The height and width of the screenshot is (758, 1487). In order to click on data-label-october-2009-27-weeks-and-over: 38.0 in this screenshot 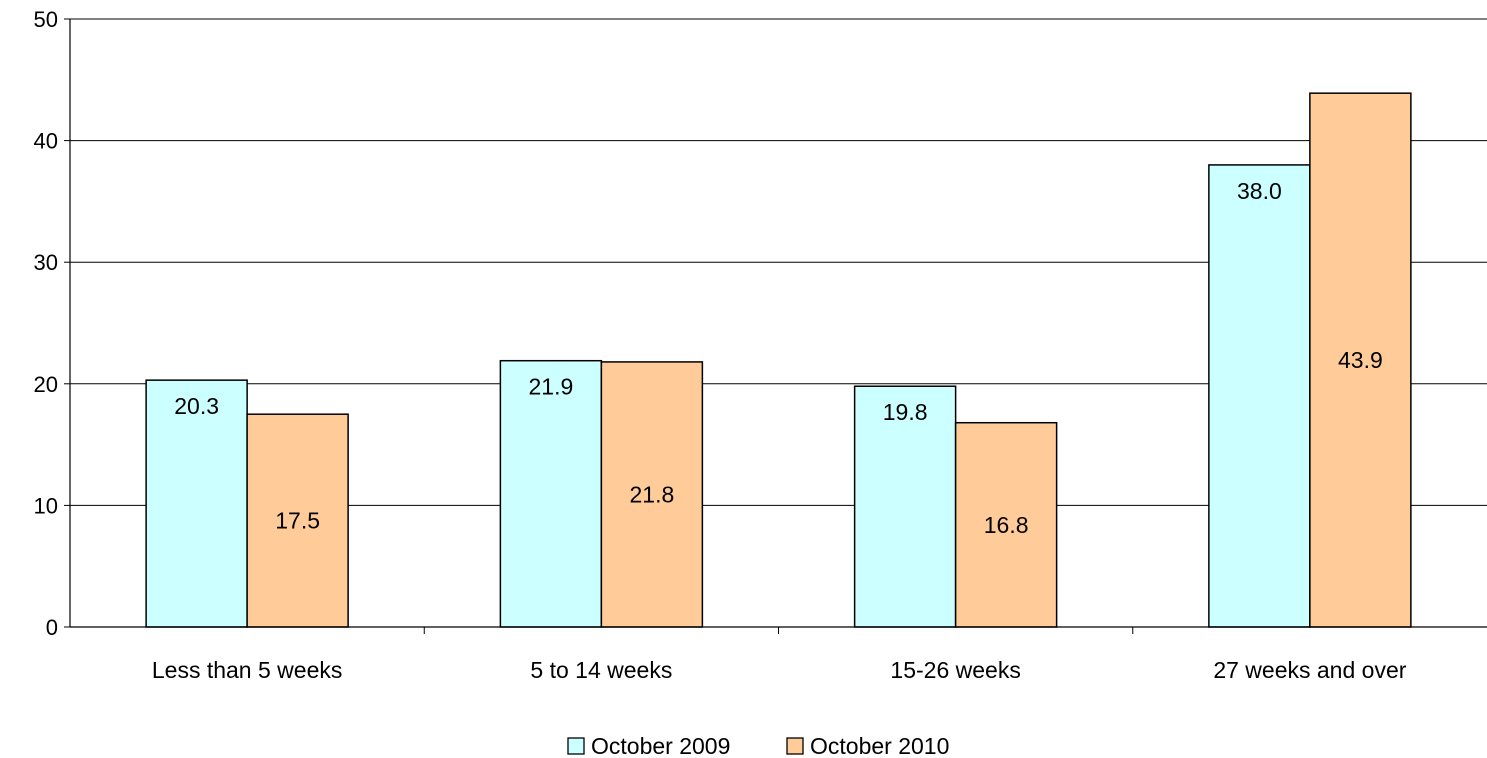, I will do `click(1259, 191)`.